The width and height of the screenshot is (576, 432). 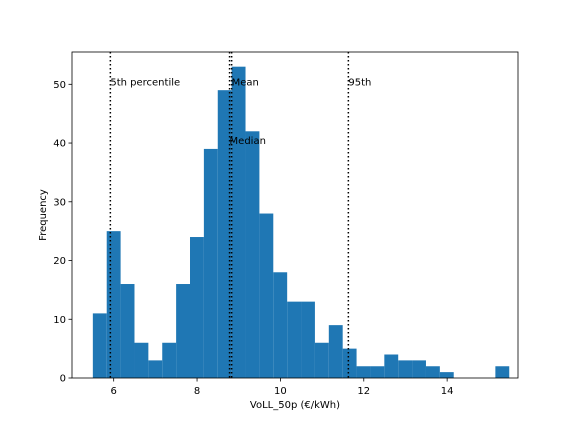 I want to click on annotations-group: 5th percentile Mean Median 95th, so click(x=240, y=112).